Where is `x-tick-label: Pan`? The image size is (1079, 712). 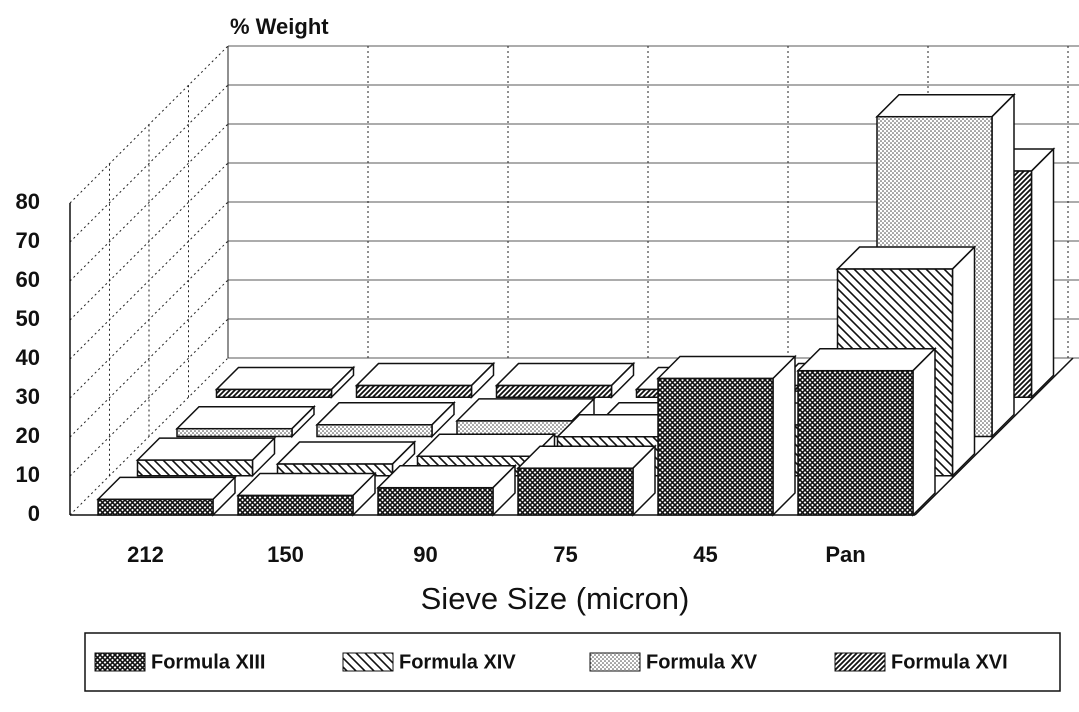 x-tick-label: Pan is located at coordinates (845, 554).